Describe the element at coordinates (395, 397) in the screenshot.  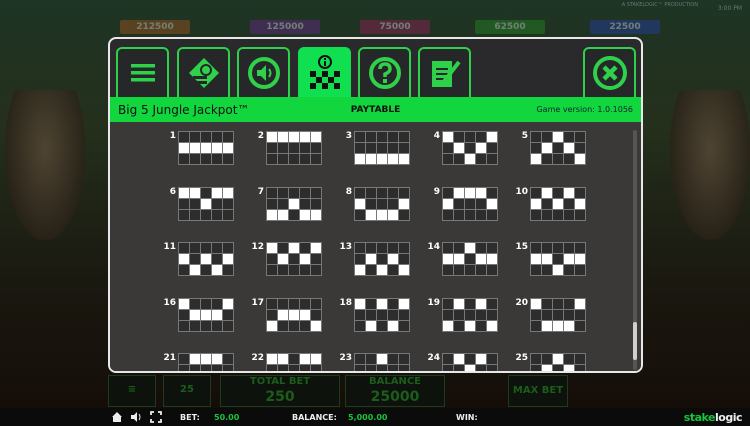
I see `balance-value: 25000` at that location.